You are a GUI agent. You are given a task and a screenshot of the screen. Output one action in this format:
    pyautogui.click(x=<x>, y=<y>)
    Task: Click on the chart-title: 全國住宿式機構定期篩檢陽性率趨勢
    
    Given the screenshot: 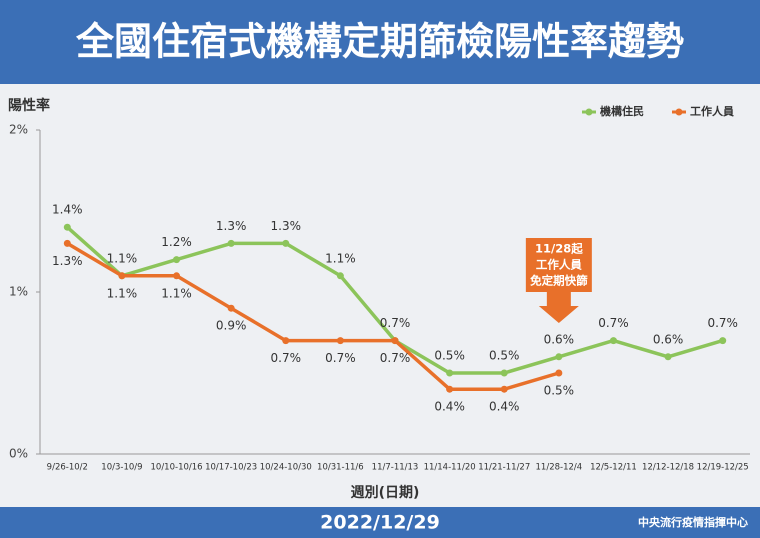 What is the action you would take?
    pyautogui.click(x=379, y=42)
    